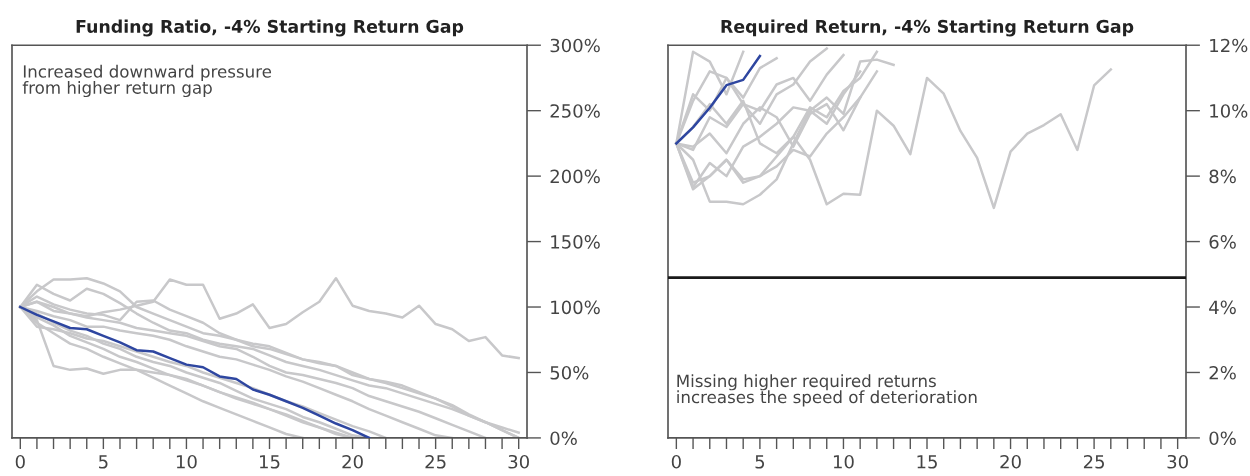 The image size is (1250, 476). What do you see at coordinates (1222, 176) in the screenshot?
I see `y-tick-label: 8%` at bounding box center [1222, 176].